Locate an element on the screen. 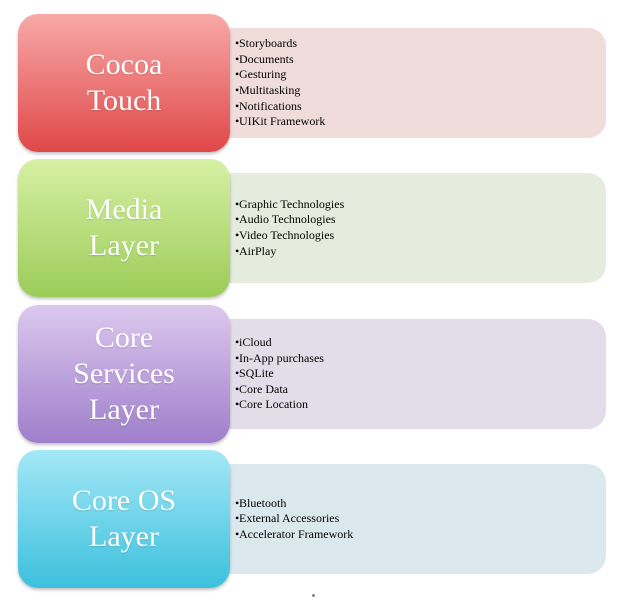 The image size is (626, 600). feature-item: •In-App purchases is located at coordinates (279, 357).